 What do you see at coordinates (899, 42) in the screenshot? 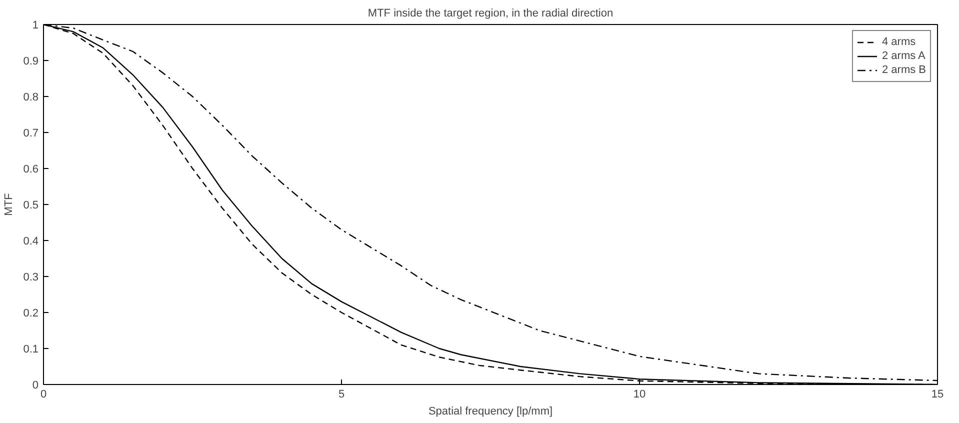
I see `legend-label: 4 arms` at bounding box center [899, 42].